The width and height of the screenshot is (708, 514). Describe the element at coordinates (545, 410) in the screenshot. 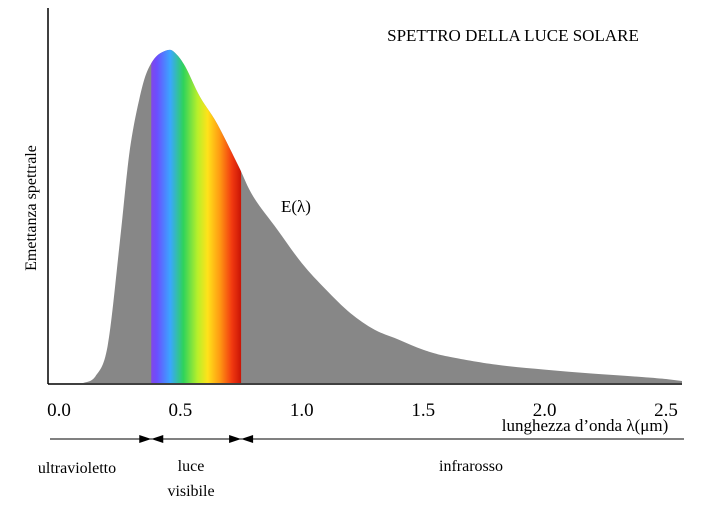

I see `x-tick-label: 2.0` at that location.